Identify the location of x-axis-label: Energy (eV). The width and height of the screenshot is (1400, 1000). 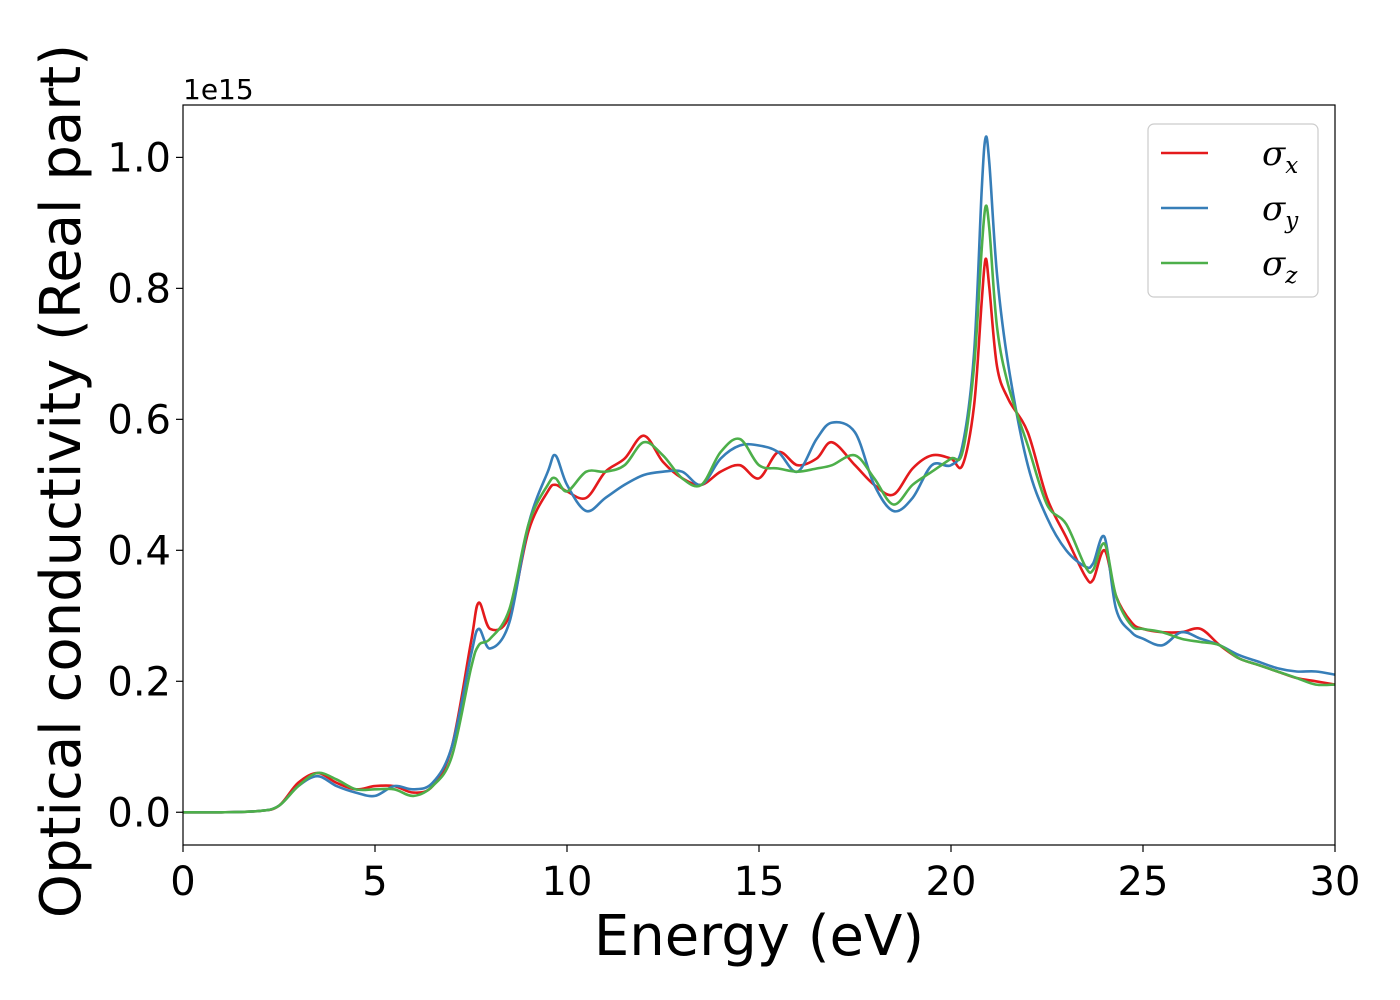
(759, 936).